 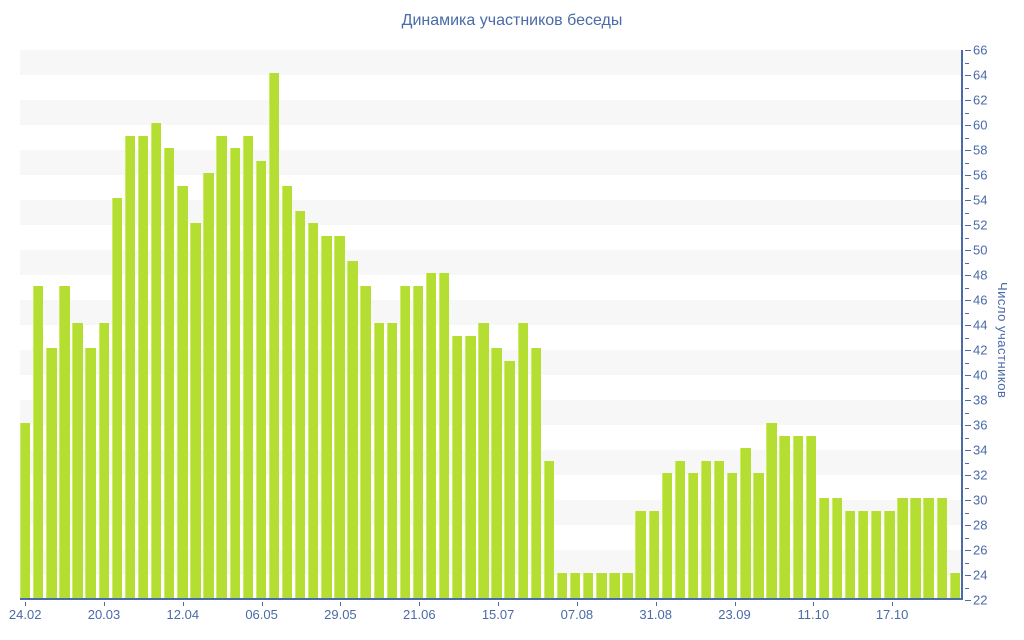 I want to click on y-axis-label: 52, so click(x=980, y=225).